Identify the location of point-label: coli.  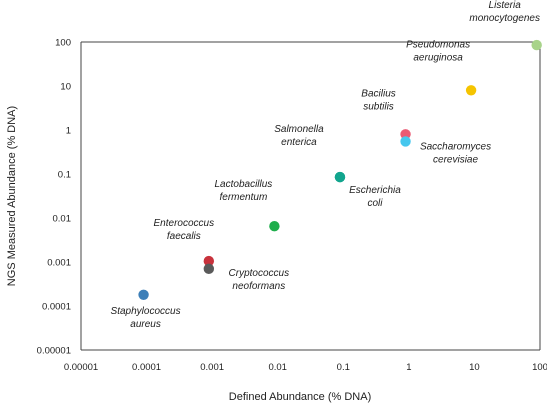
(375, 203).